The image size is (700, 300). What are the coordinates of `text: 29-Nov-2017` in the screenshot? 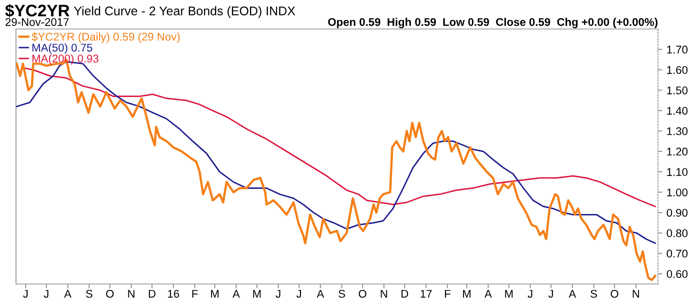 It's located at (37, 22).